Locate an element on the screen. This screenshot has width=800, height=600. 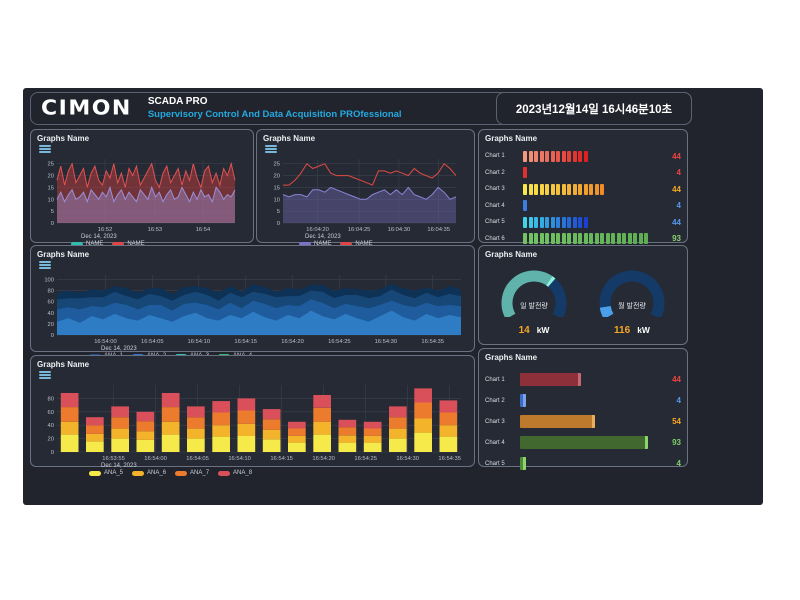
led-bar-row: Chart 6 93 is located at coordinates (583, 239).